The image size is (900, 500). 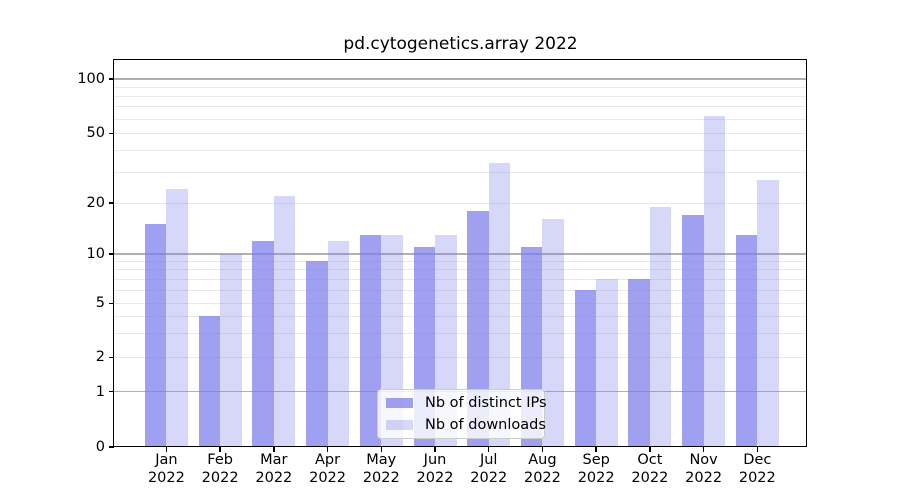 I want to click on bar-oct-distinct-ips, so click(x=639, y=363).